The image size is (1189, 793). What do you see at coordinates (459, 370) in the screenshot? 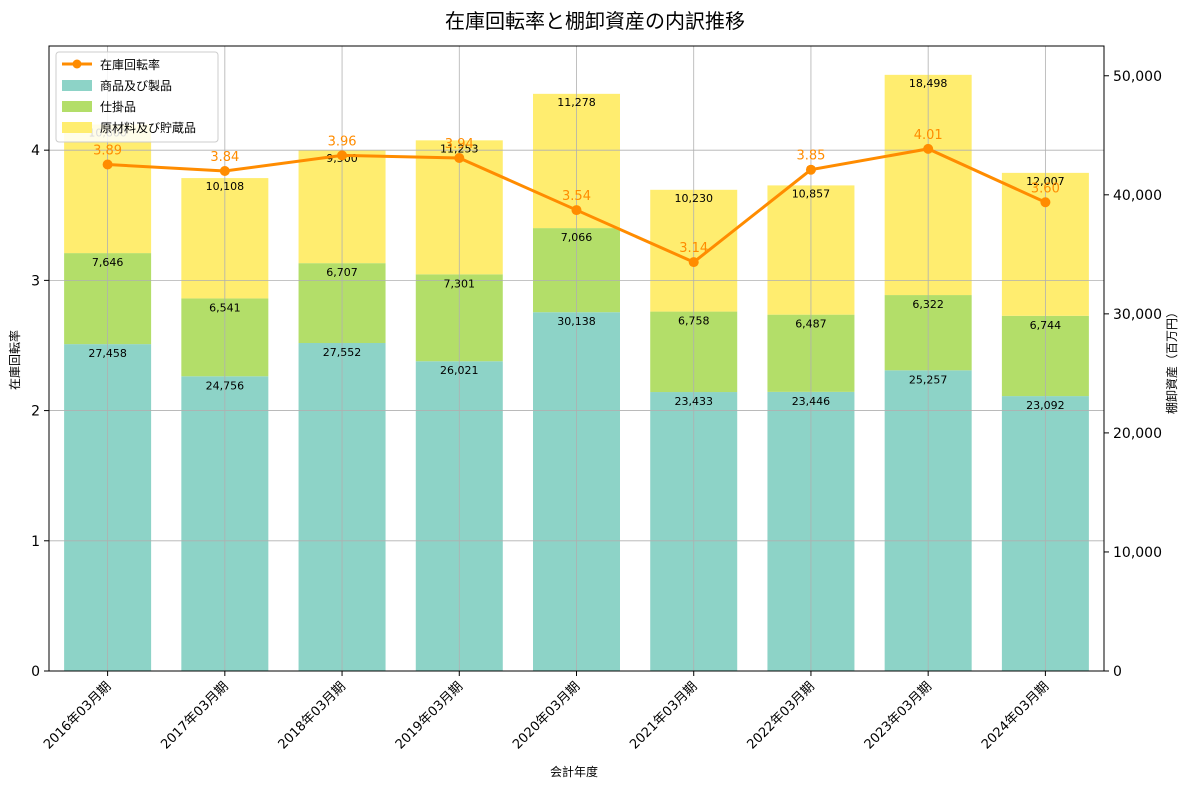
I see `bar-value-label: 26,021` at bounding box center [459, 370].